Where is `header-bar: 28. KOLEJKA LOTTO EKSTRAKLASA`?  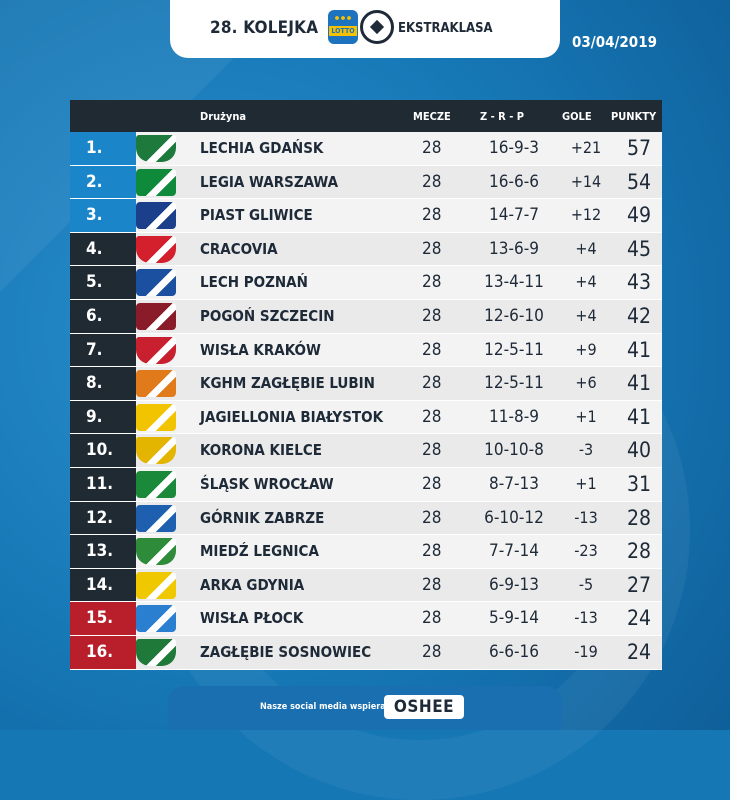
header-bar: 28. KOLEJKA LOTTO EKSTRAKLASA is located at coordinates (365, 29).